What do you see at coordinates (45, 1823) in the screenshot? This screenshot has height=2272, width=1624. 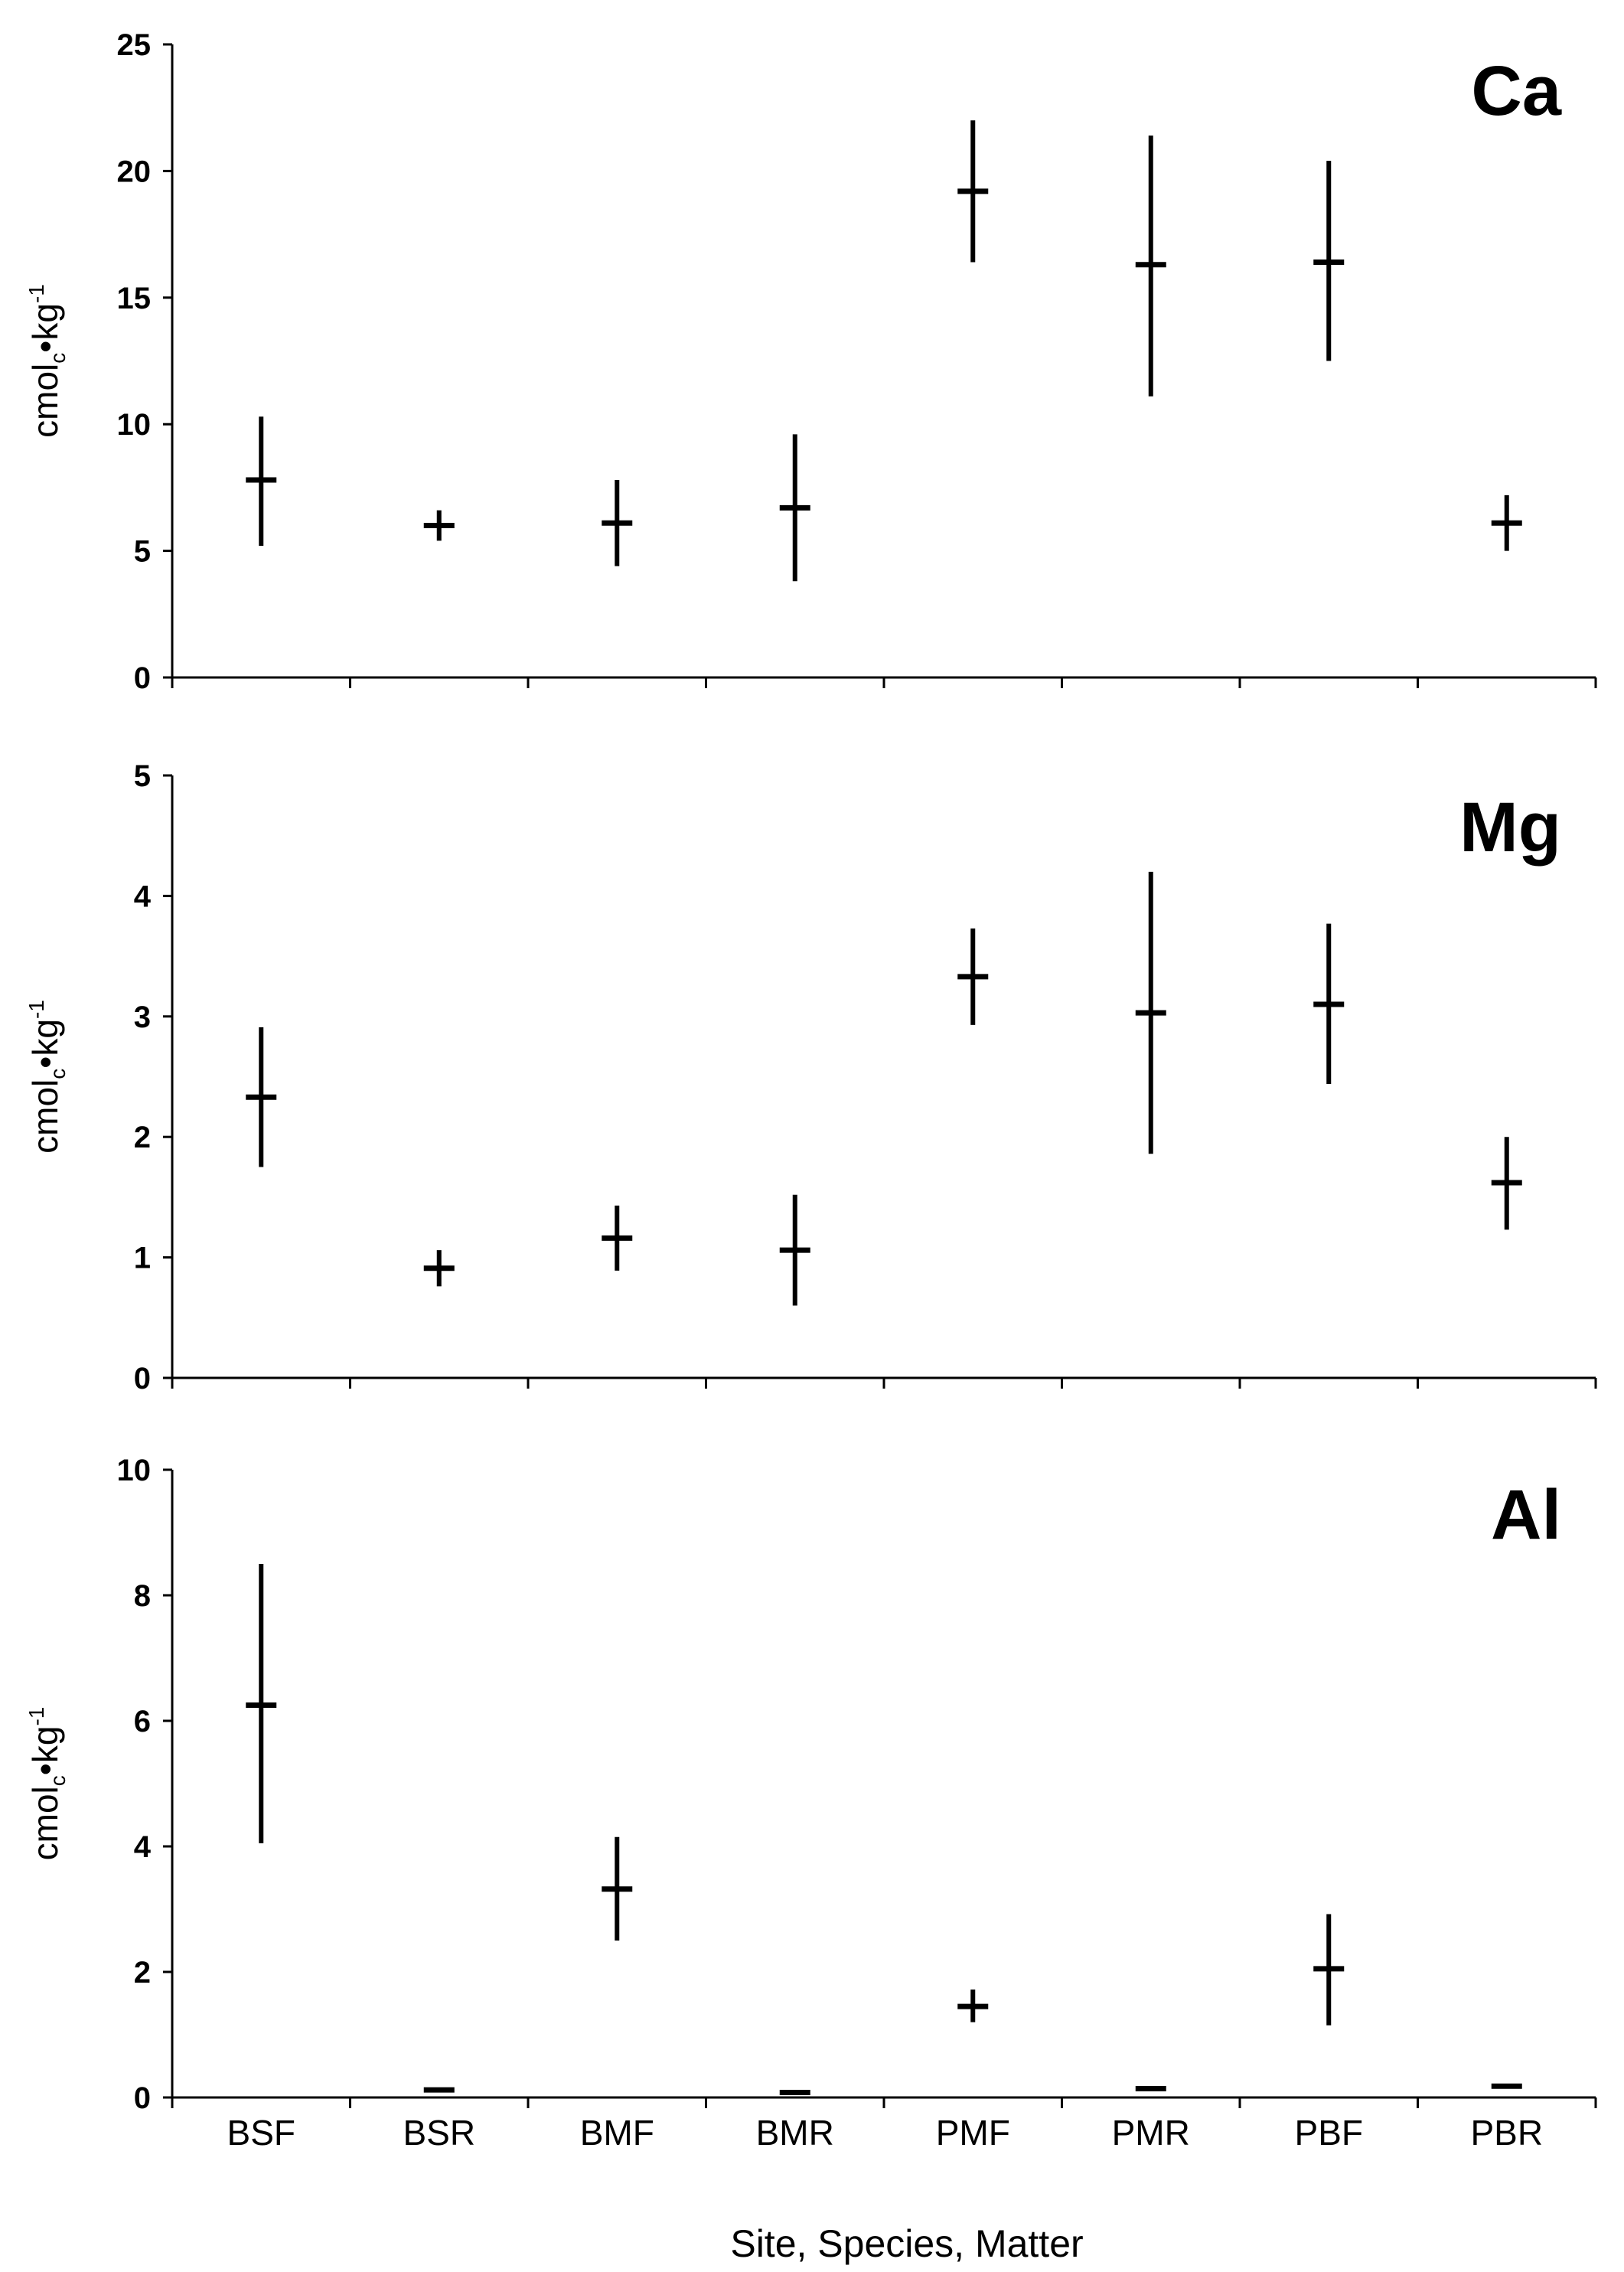 I see `al-y-axis-label-part: cmol` at bounding box center [45, 1823].